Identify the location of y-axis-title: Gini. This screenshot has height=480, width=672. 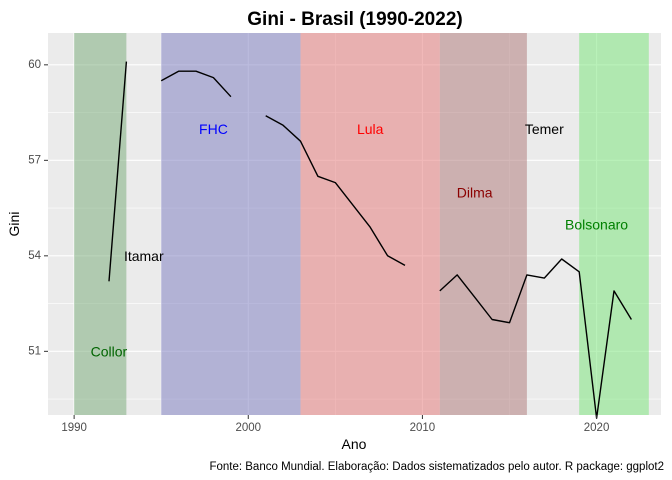
(14, 224).